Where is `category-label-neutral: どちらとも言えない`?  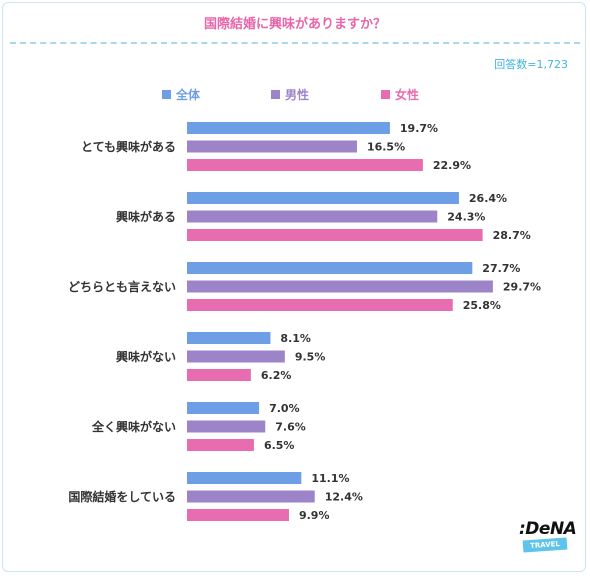 category-label-neutral: どちらとも言えない is located at coordinates (121, 287).